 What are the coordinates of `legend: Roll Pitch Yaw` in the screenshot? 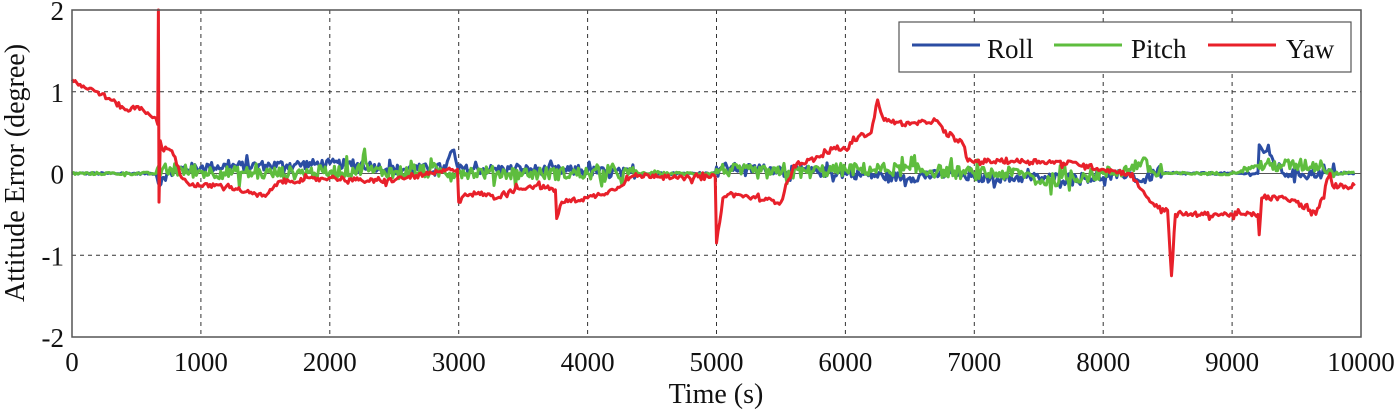 It's located at (1125, 47).